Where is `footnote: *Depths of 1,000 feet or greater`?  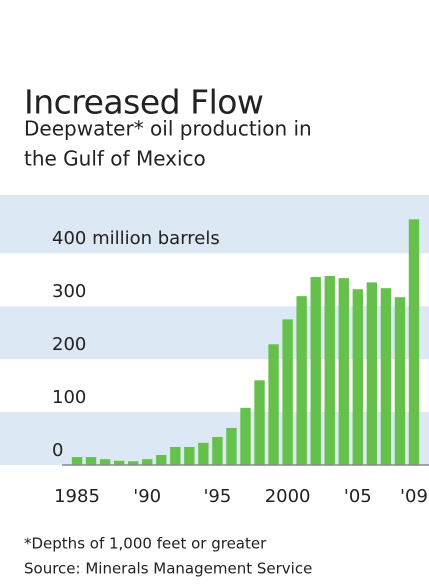
footnote: *Depths of 1,000 feet or greater is located at coordinates (145, 544).